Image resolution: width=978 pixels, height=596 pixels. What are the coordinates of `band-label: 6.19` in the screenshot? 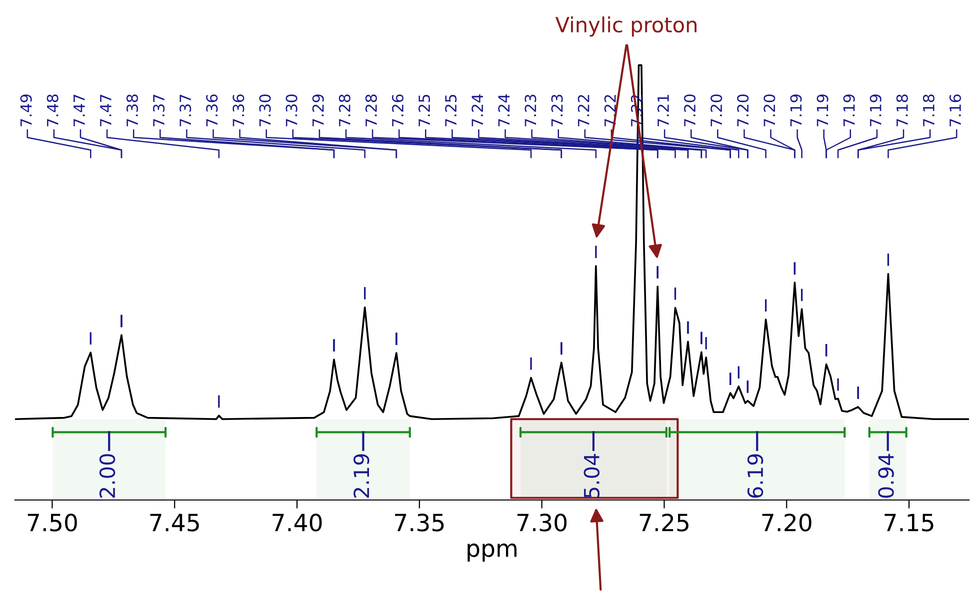 It's located at (755, 476).